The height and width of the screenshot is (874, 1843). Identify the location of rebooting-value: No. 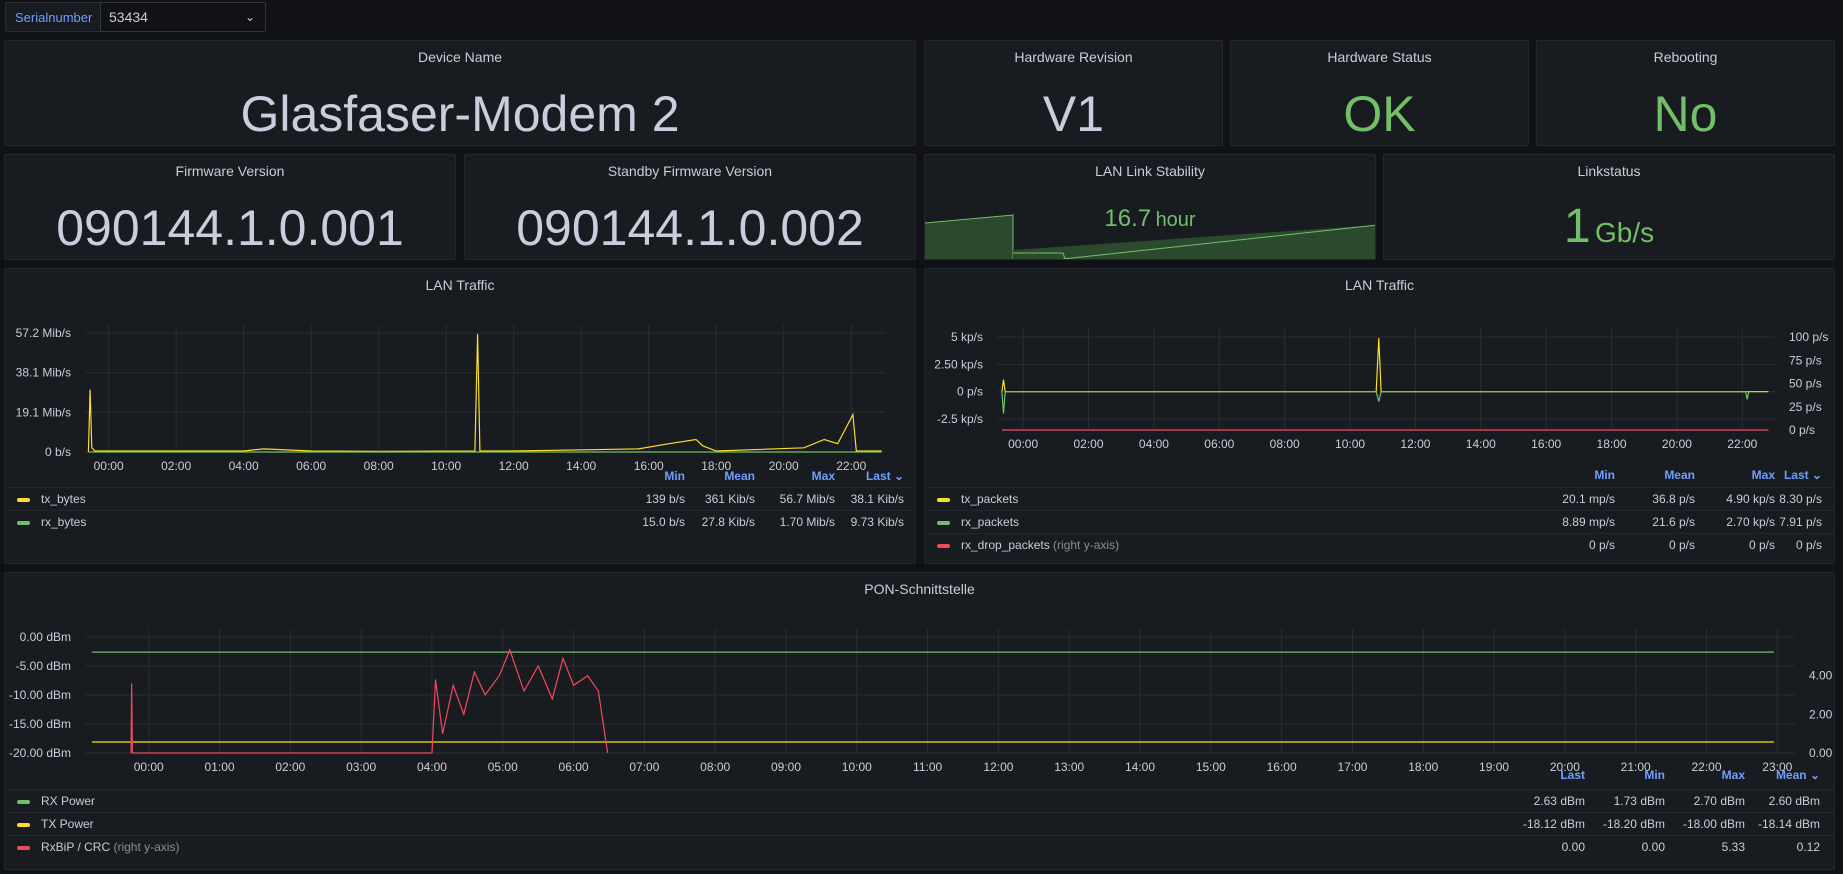
(1685, 114).